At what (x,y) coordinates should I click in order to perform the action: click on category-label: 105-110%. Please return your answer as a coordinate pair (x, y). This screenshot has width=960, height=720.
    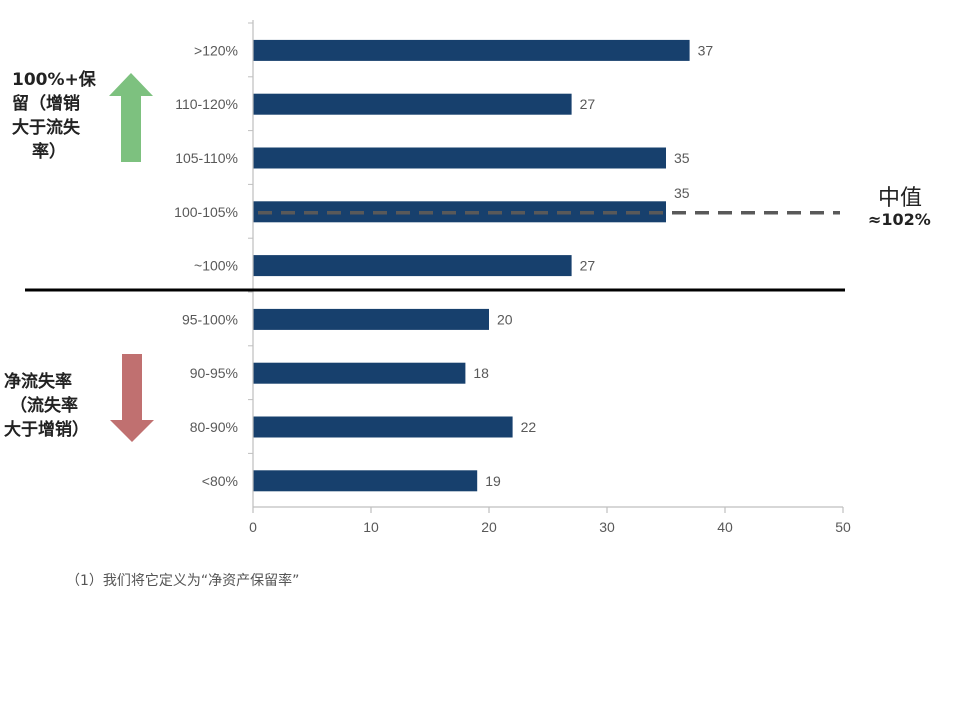
    Looking at the image, I should click on (206, 158).